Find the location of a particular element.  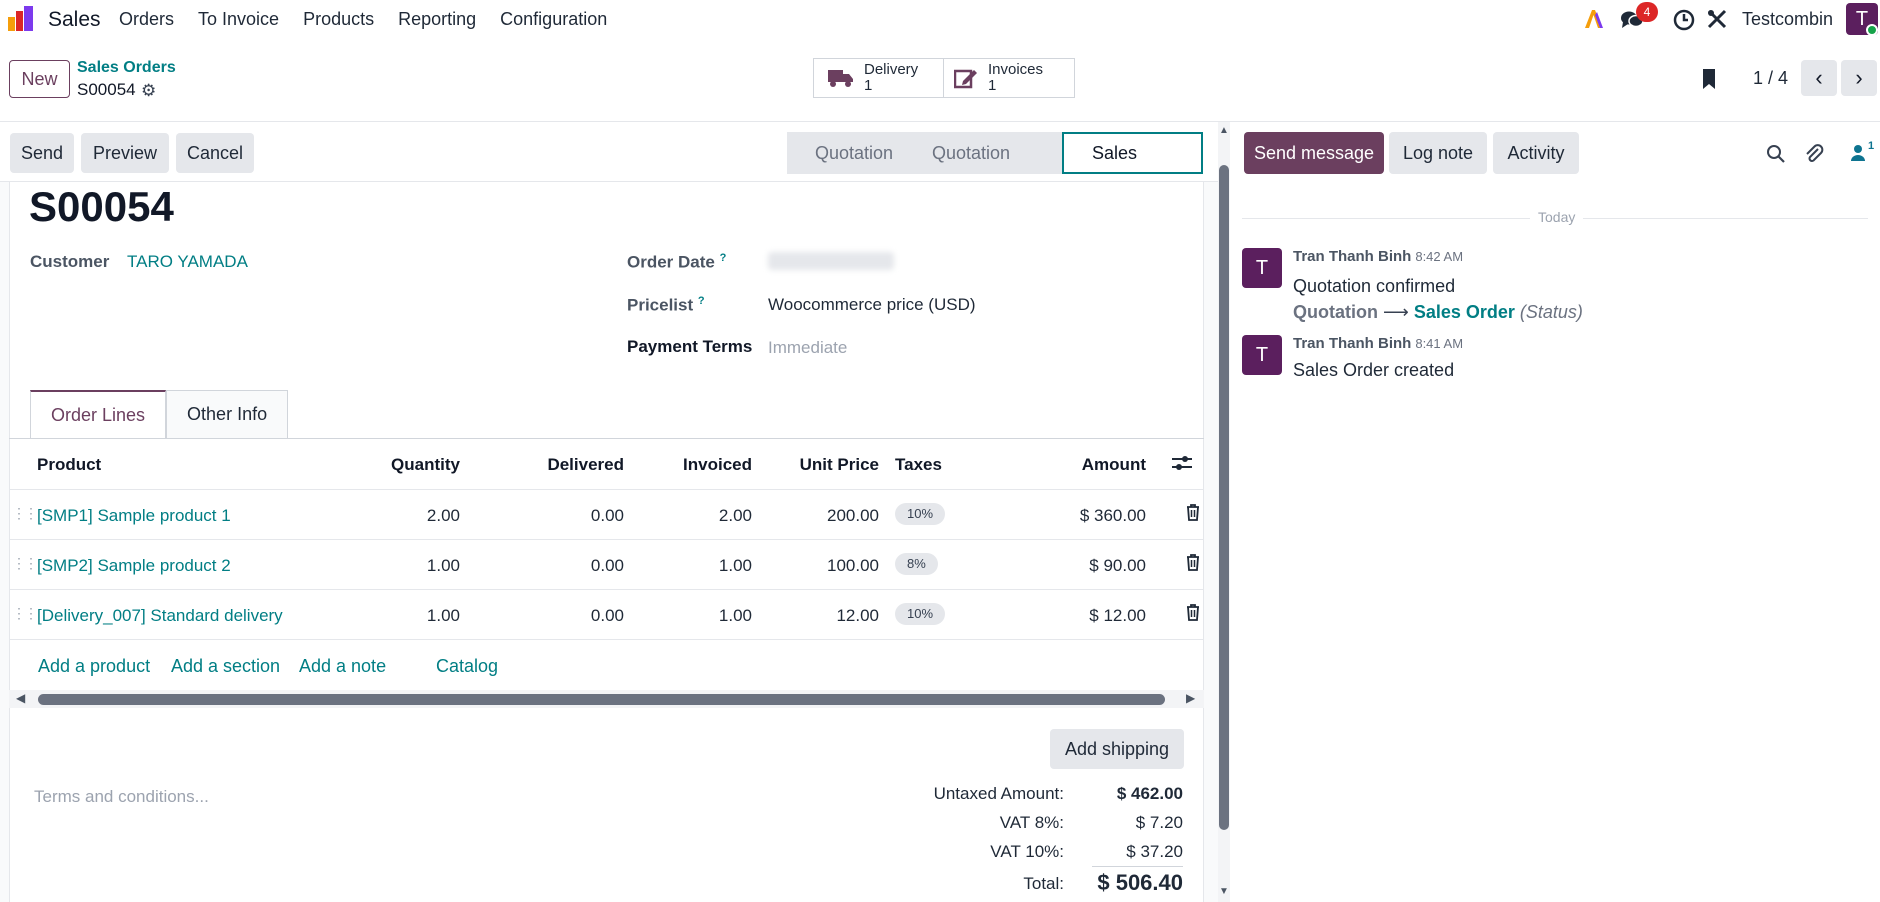

pricelist-field: Woocommerce price (USD) is located at coordinates (872, 304).